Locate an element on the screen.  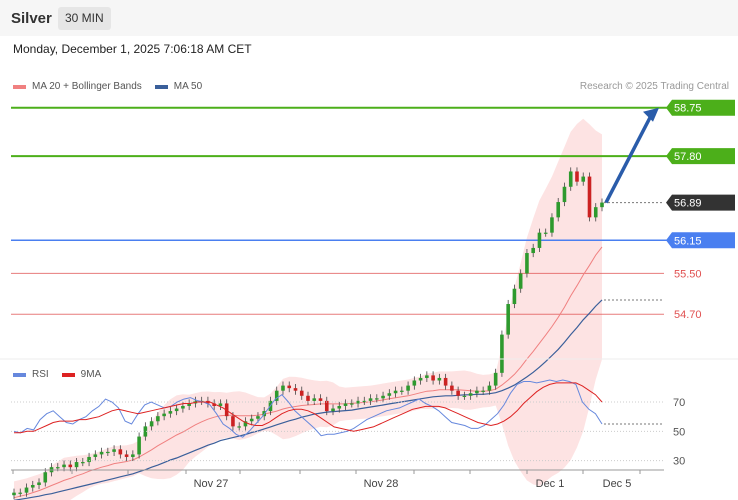
forecast-arrow-shaft is located at coordinates (629, 158).